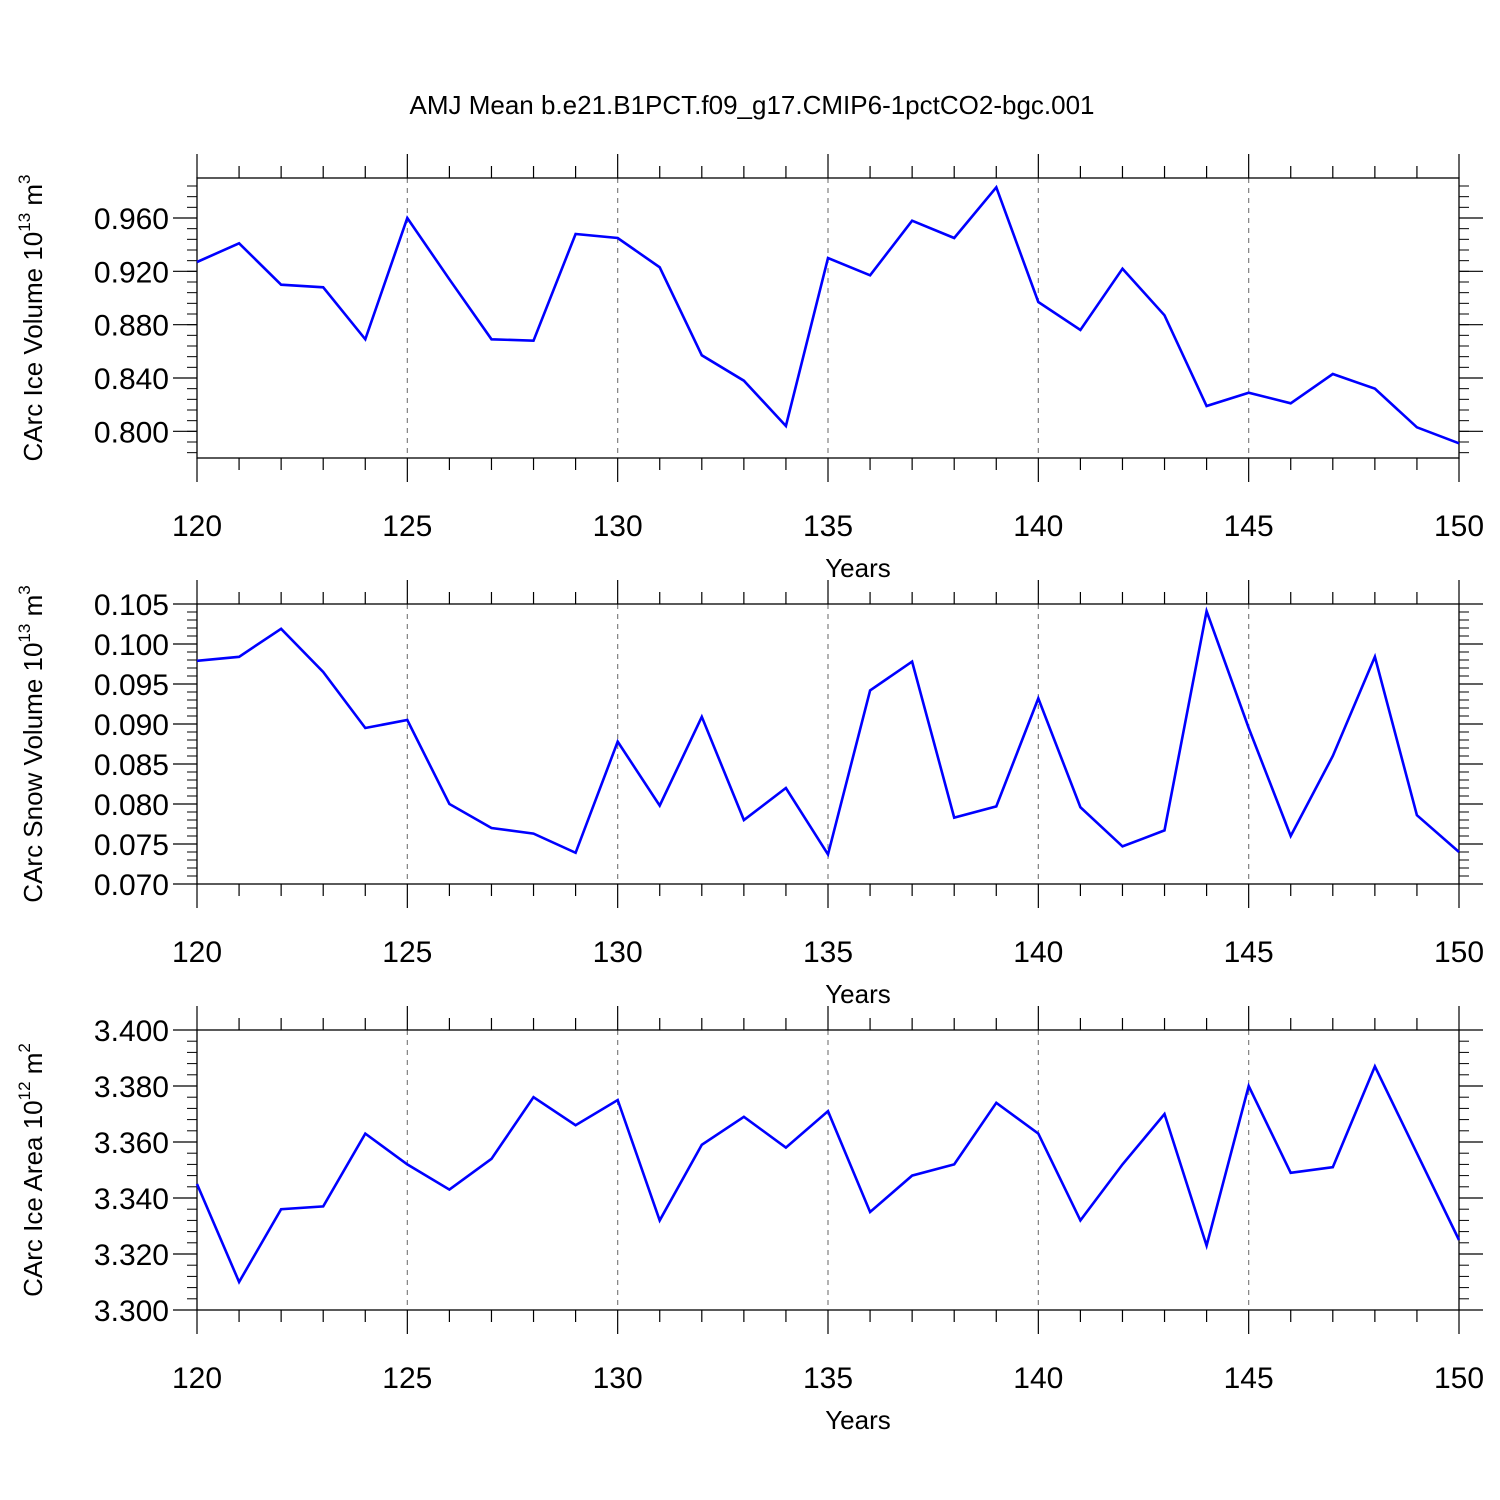 The height and width of the screenshot is (1500, 1500). Describe the element at coordinates (131, 685) in the screenshot. I see `y-tick-label: 0.095` at that location.